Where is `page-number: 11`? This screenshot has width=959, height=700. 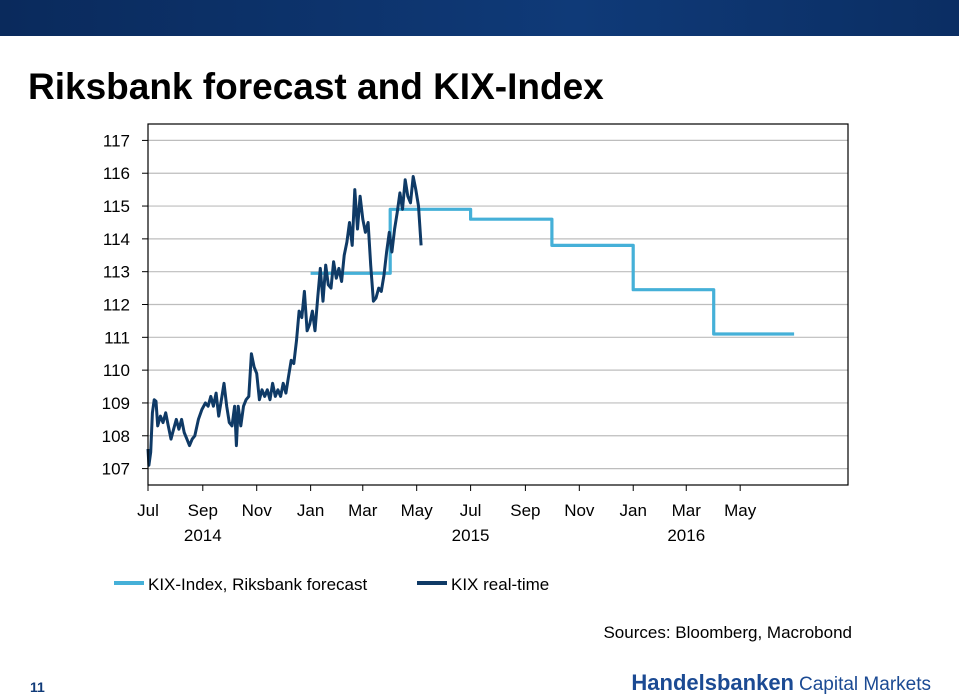 page-number: 11 is located at coordinates (37, 687).